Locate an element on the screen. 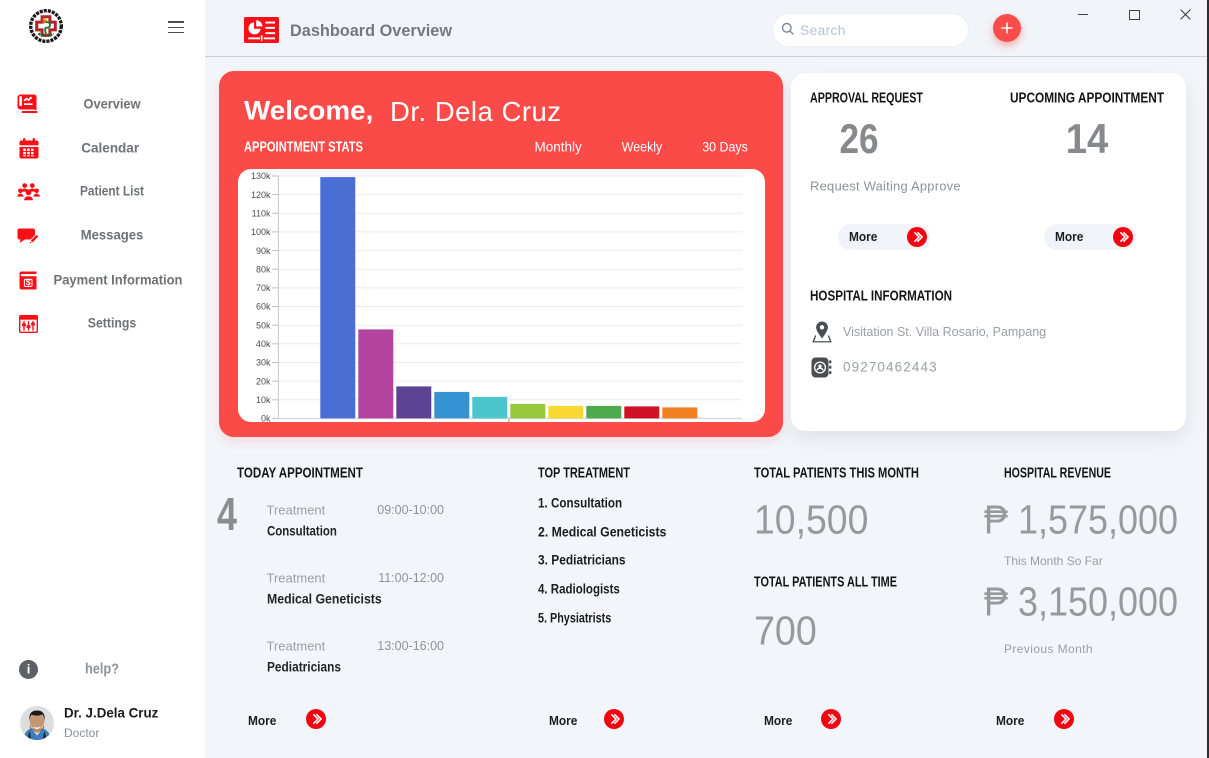 This screenshot has width=1209, height=758. svg-text: 120k is located at coordinates (261, 195).